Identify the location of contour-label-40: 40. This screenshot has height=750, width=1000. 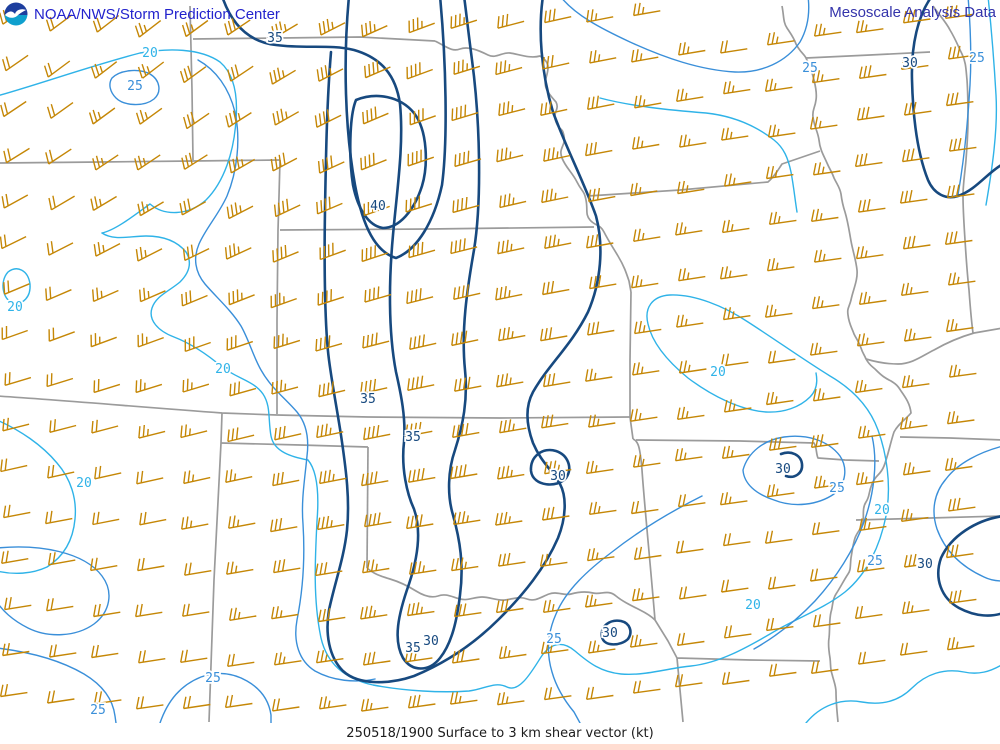
(378, 206).